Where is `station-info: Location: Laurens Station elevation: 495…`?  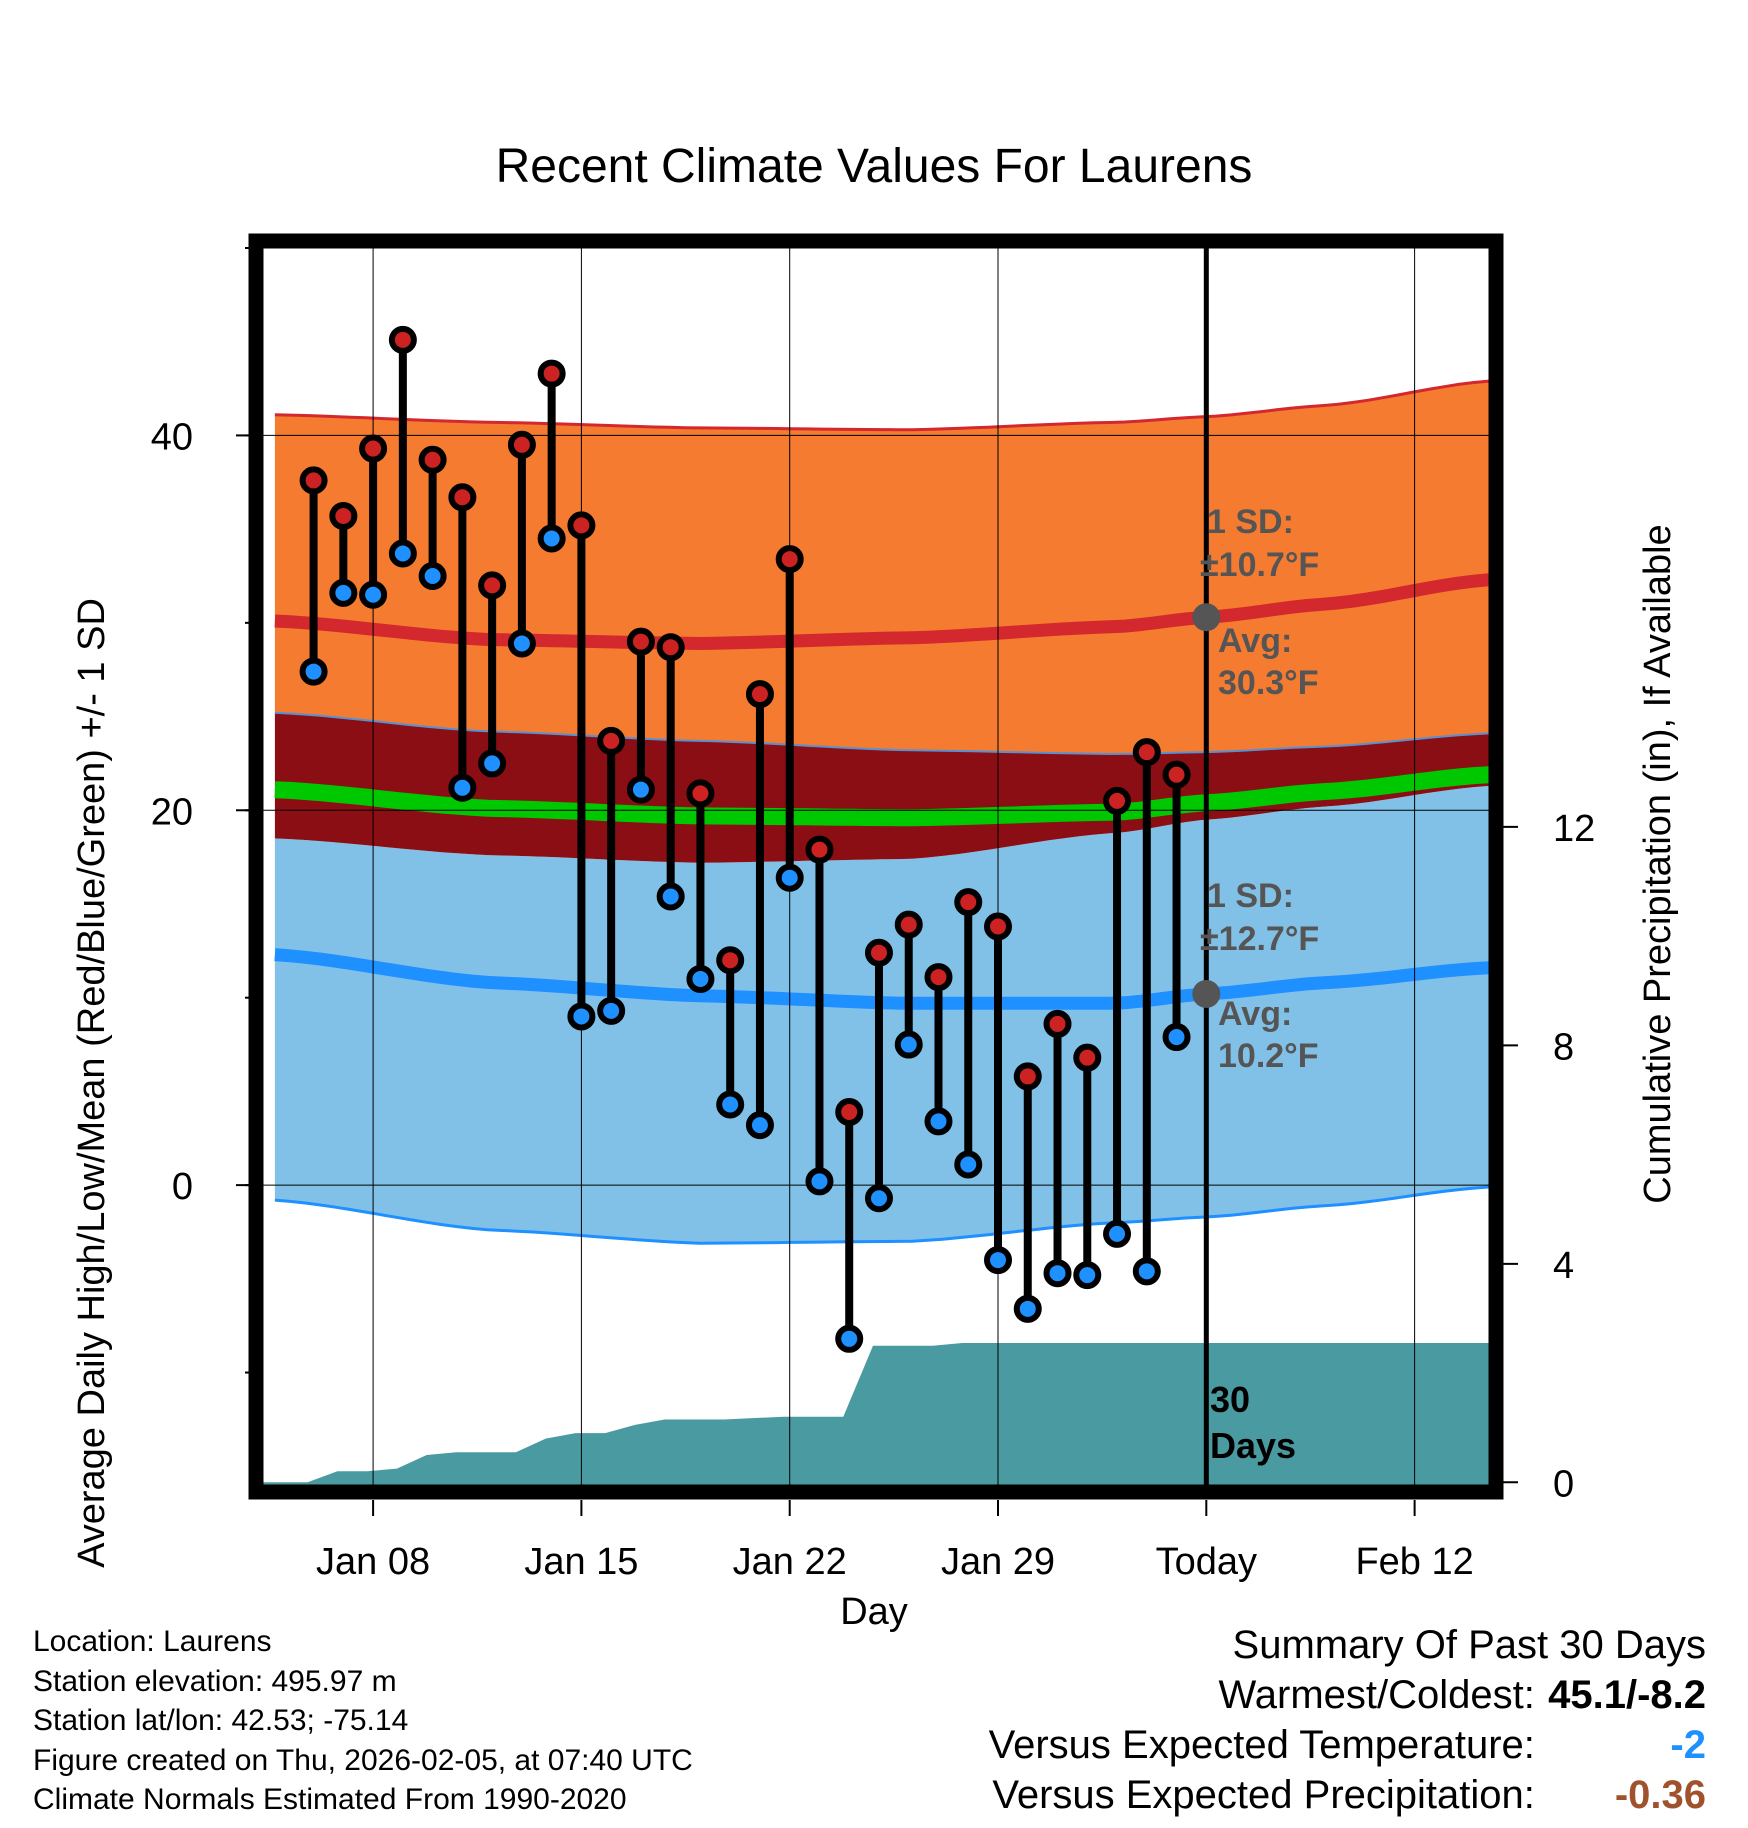 station-info: Location: Laurens Station elevation: 495… is located at coordinates (363, 1721).